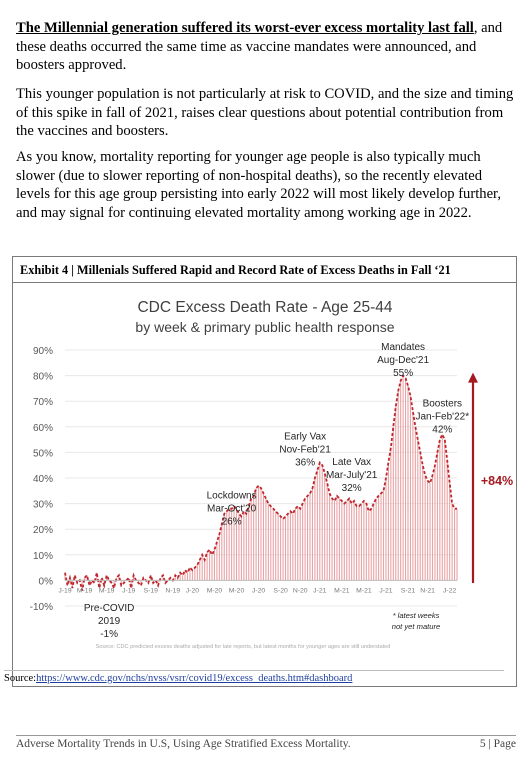 Image resolution: width=530 pixels, height=763 pixels. Describe the element at coordinates (385, 590) in the screenshot. I see `x-tick-label: J-21` at that location.